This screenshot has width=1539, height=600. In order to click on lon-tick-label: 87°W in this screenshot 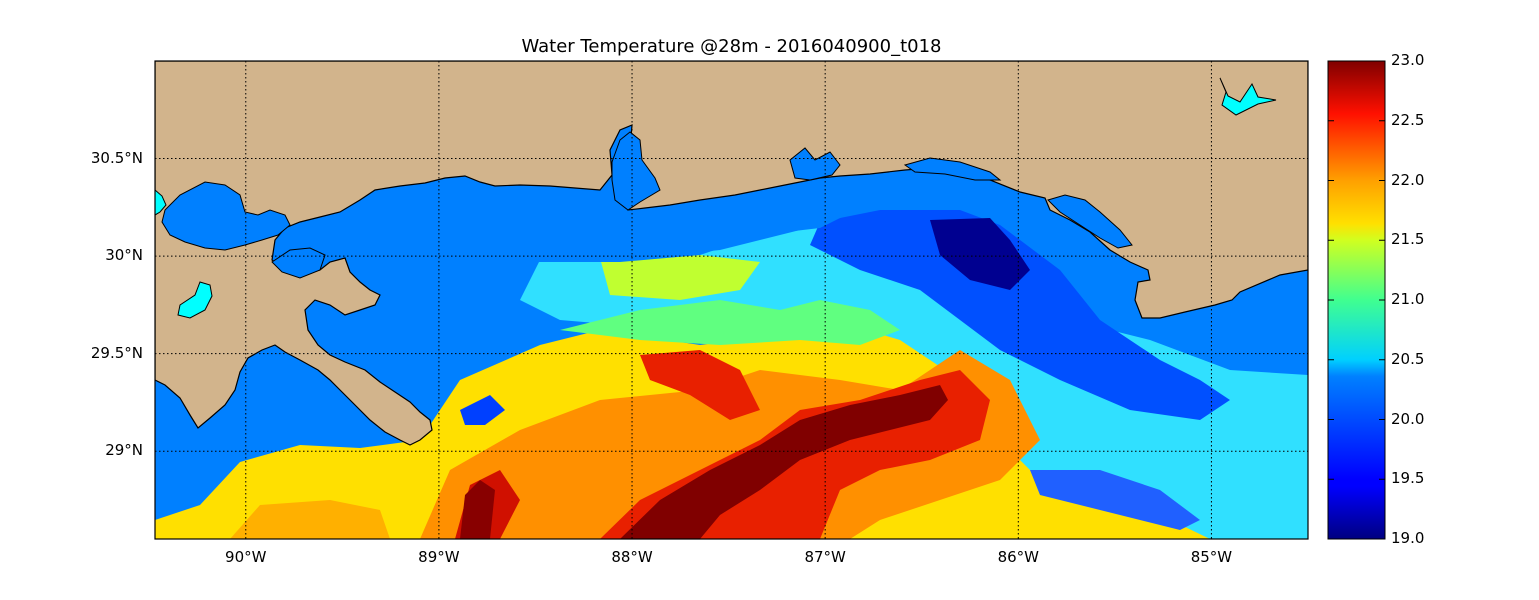, I will do `click(825, 557)`.